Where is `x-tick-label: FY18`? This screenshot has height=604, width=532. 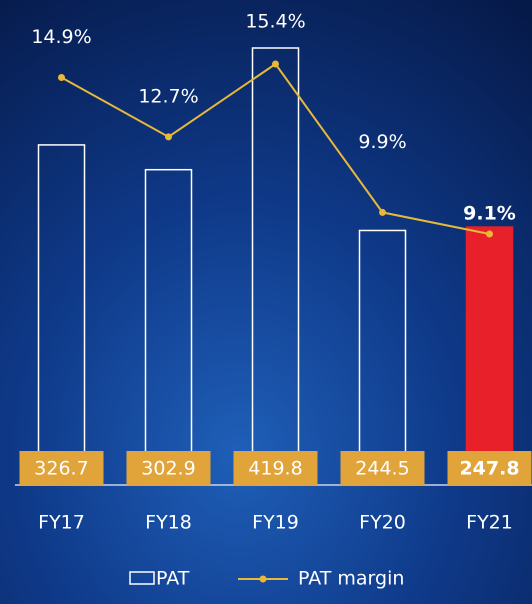
x-tick-label: FY18 is located at coordinates (168, 523).